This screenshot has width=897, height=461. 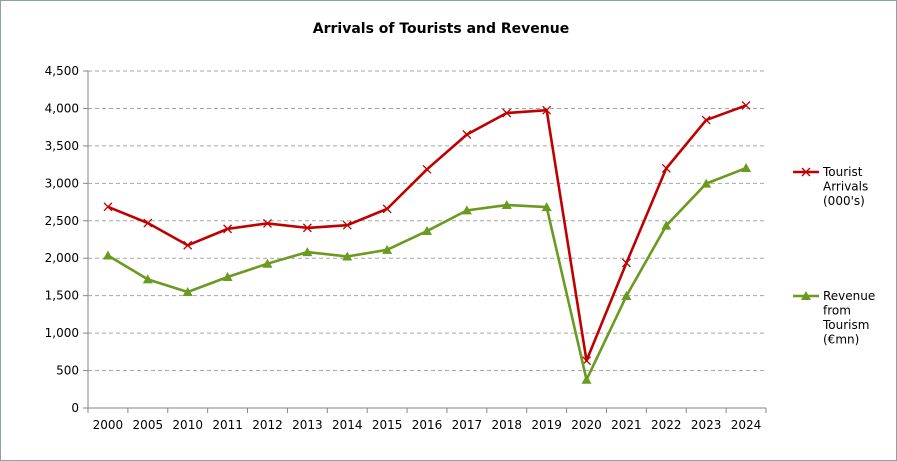 I want to click on legend-label: Revenue from Tourism (€mn), so click(x=848, y=318).